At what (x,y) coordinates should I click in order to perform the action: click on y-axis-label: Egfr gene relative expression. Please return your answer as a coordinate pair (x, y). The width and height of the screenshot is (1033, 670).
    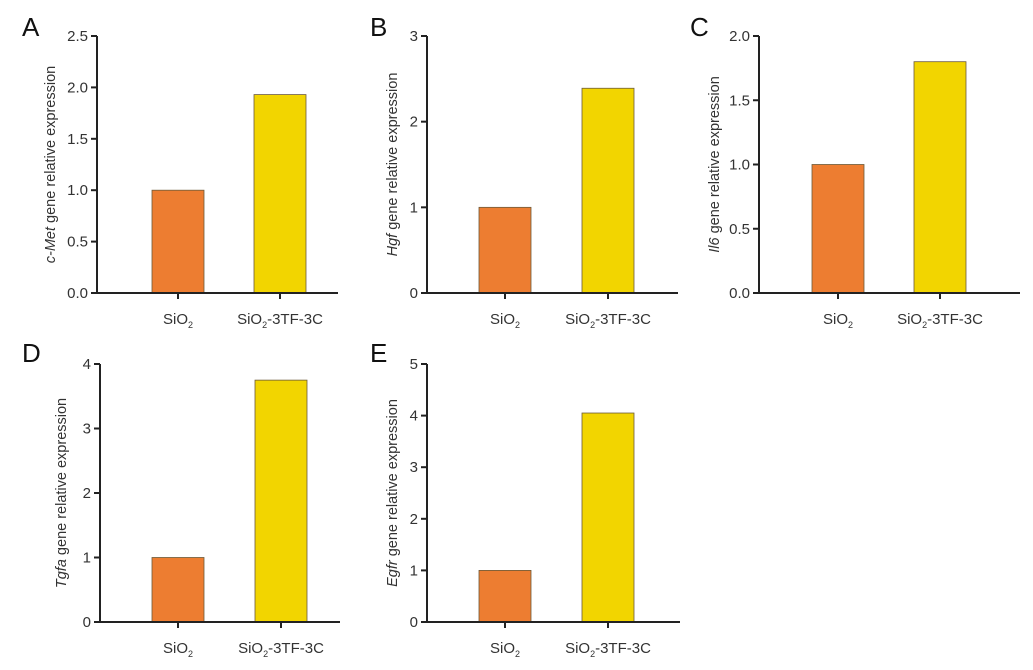
    Looking at the image, I should click on (393, 493).